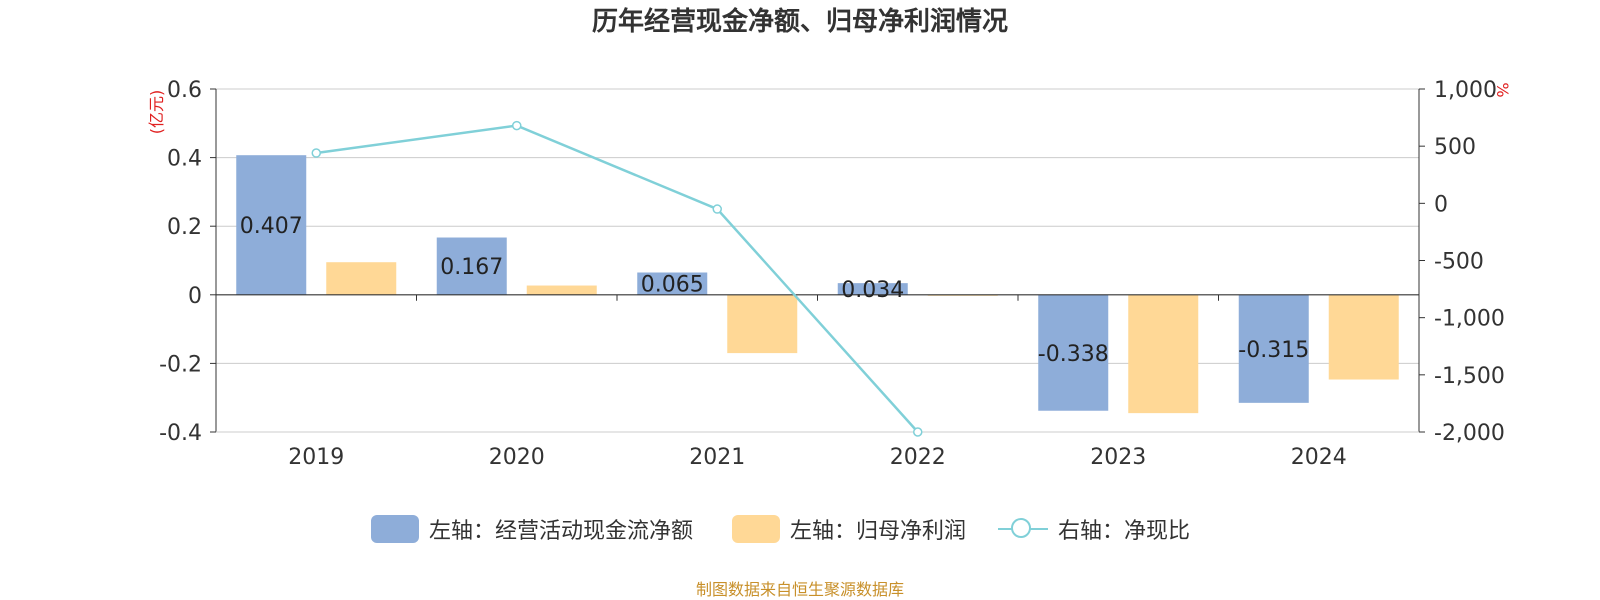  I want to click on legend-label-cash: 左轴：经营活动现金流净额, so click(561, 531).